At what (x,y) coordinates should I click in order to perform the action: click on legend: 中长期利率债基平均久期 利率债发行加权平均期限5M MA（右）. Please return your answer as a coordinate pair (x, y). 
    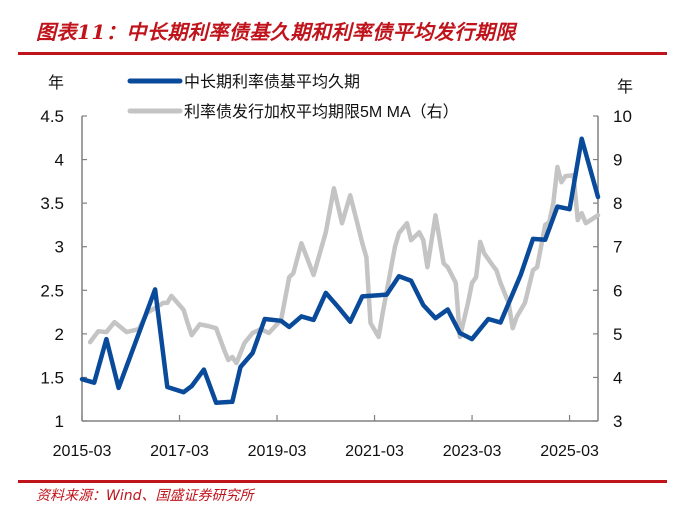
    Looking at the image, I should click on (293, 97).